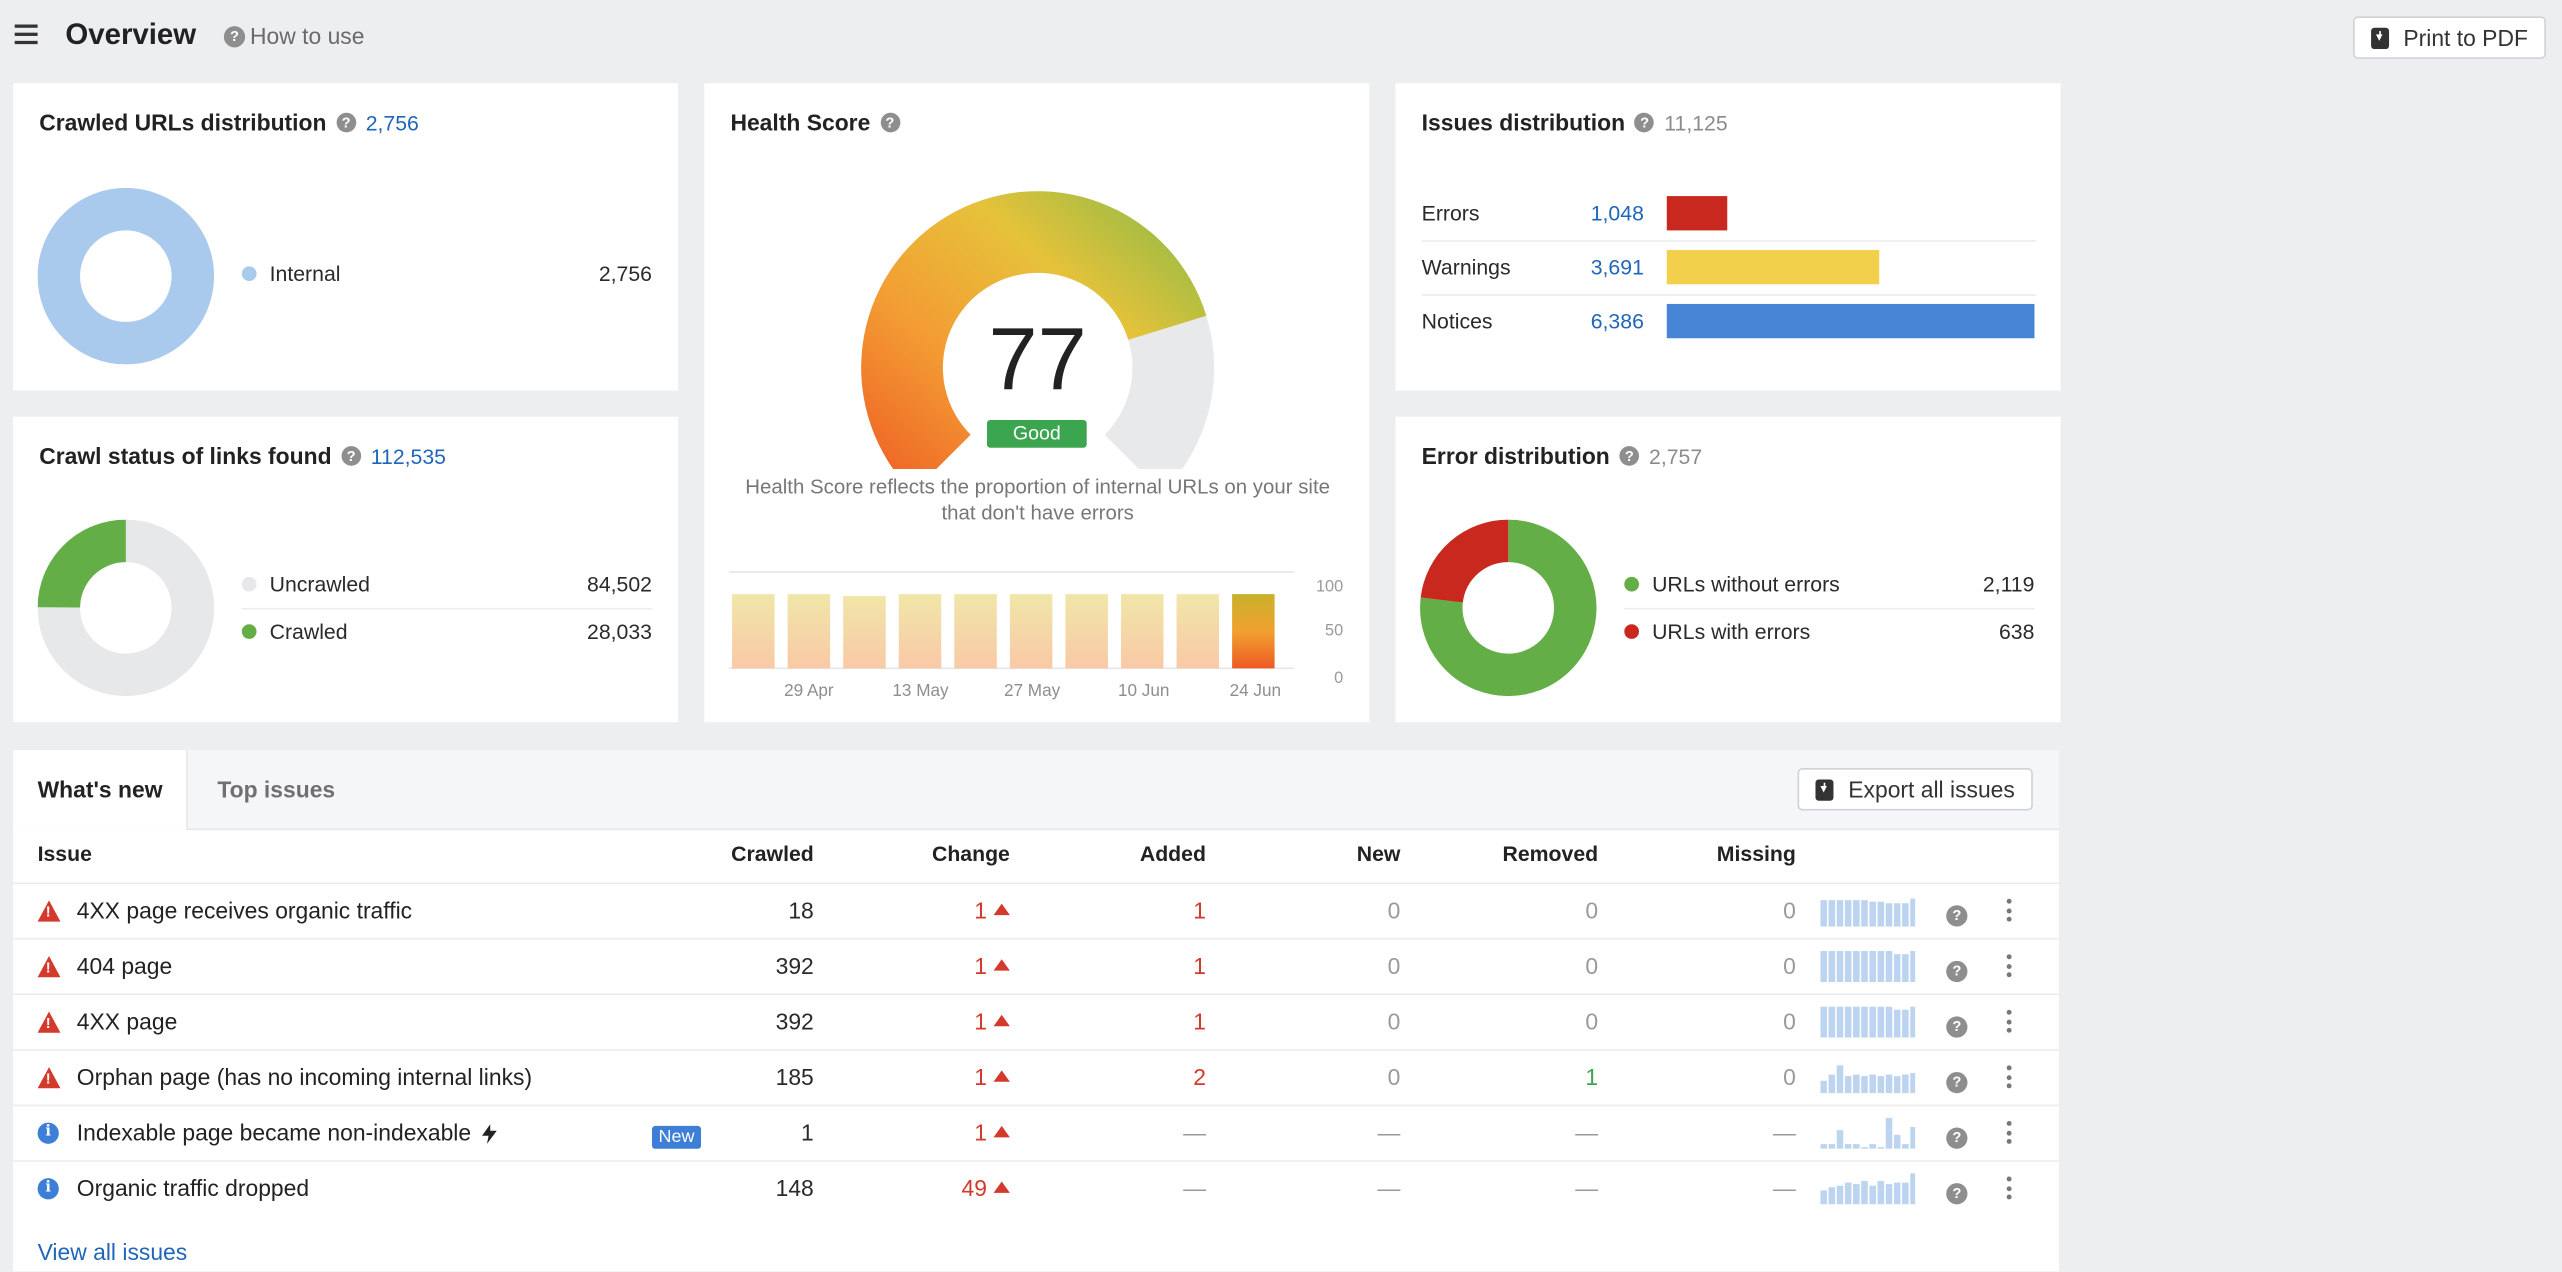 The height and width of the screenshot is (1272, 2562). I want to click on column-header-new: New, so click(1378, 854).